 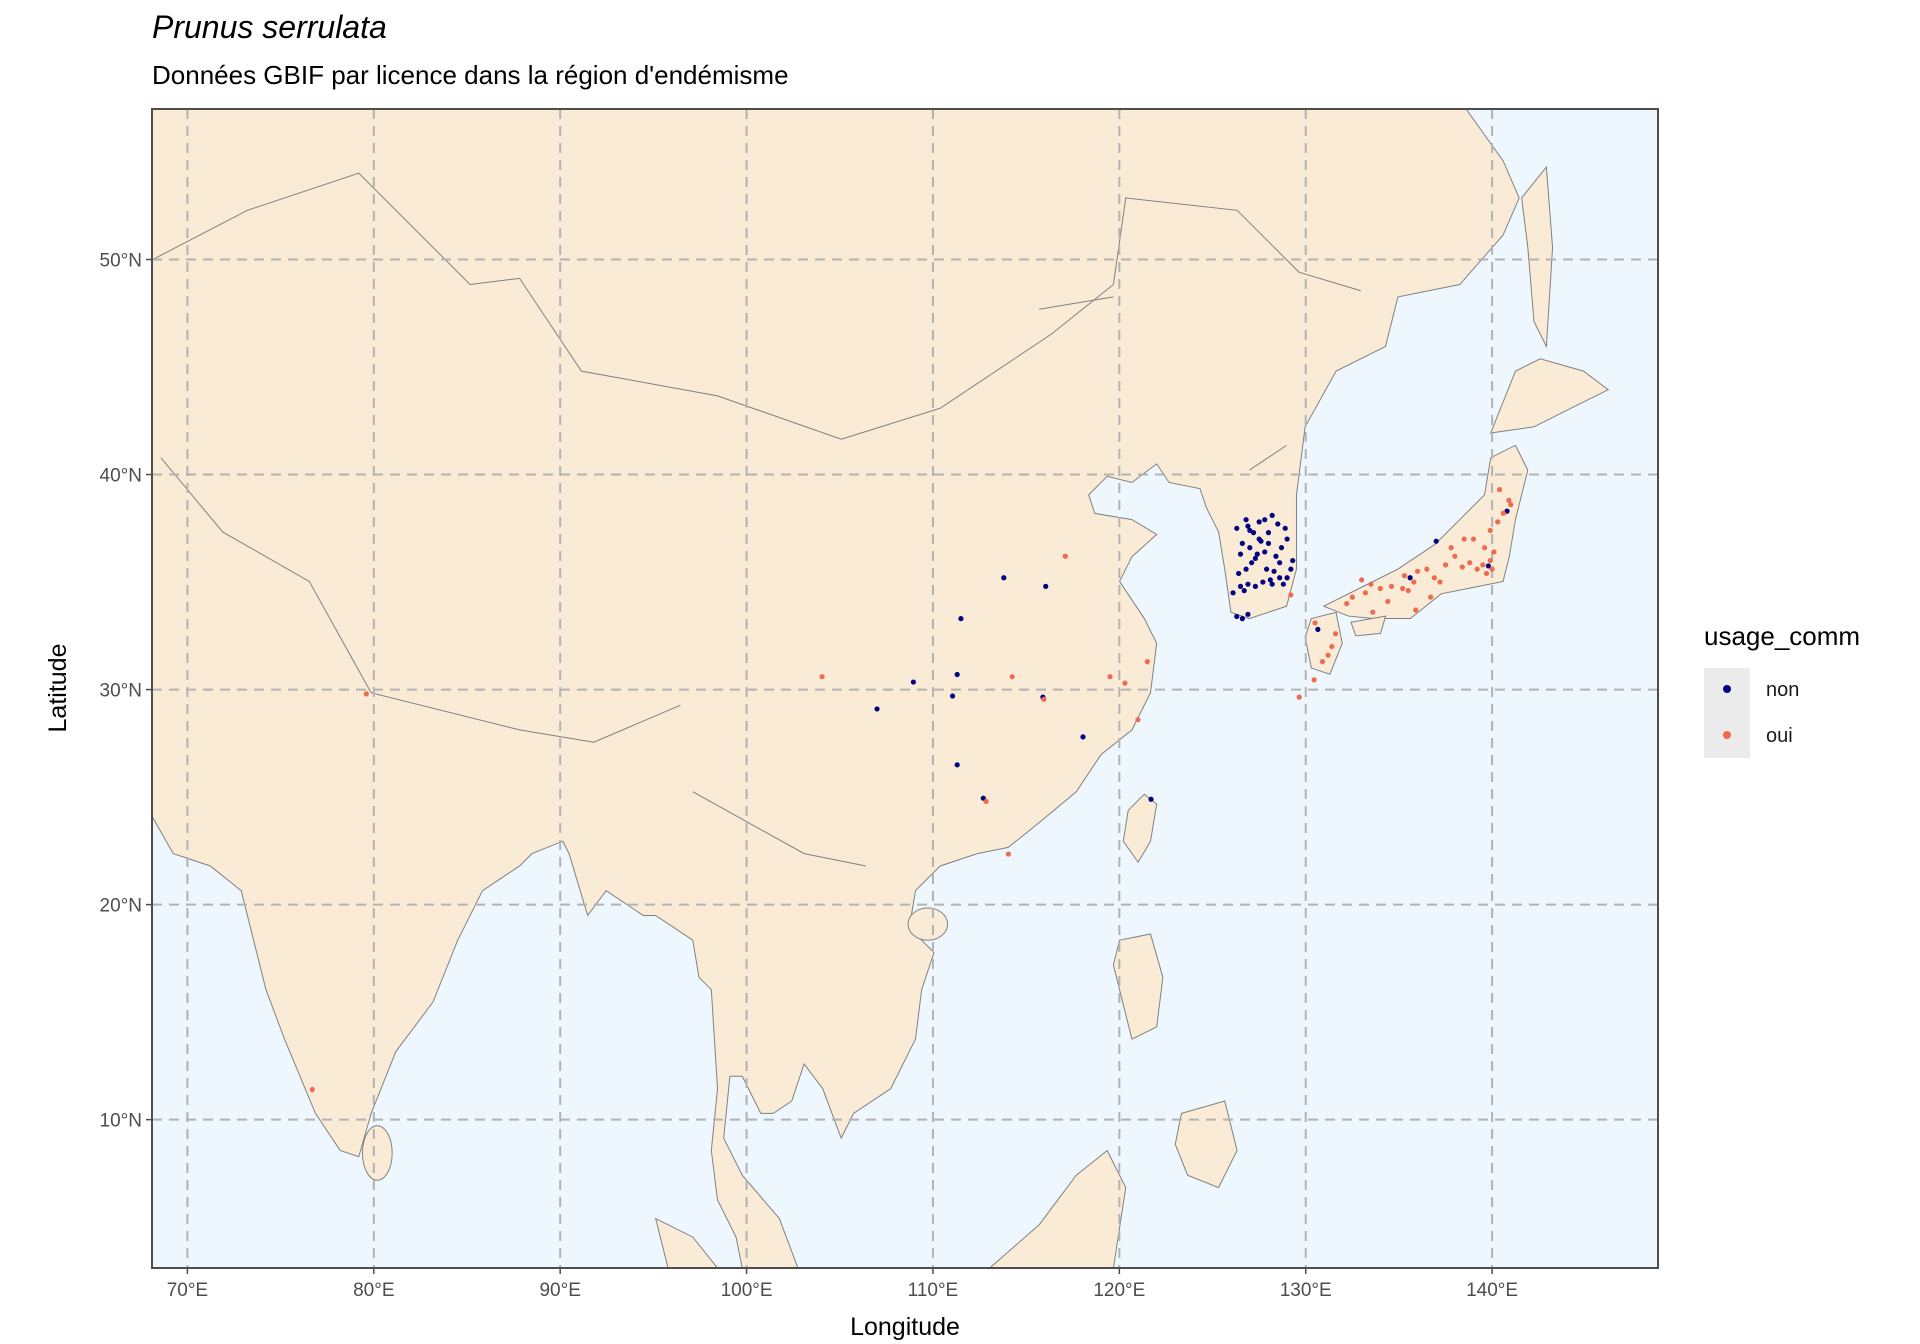 I want to click on luzon, so click(x=1138, y=986).